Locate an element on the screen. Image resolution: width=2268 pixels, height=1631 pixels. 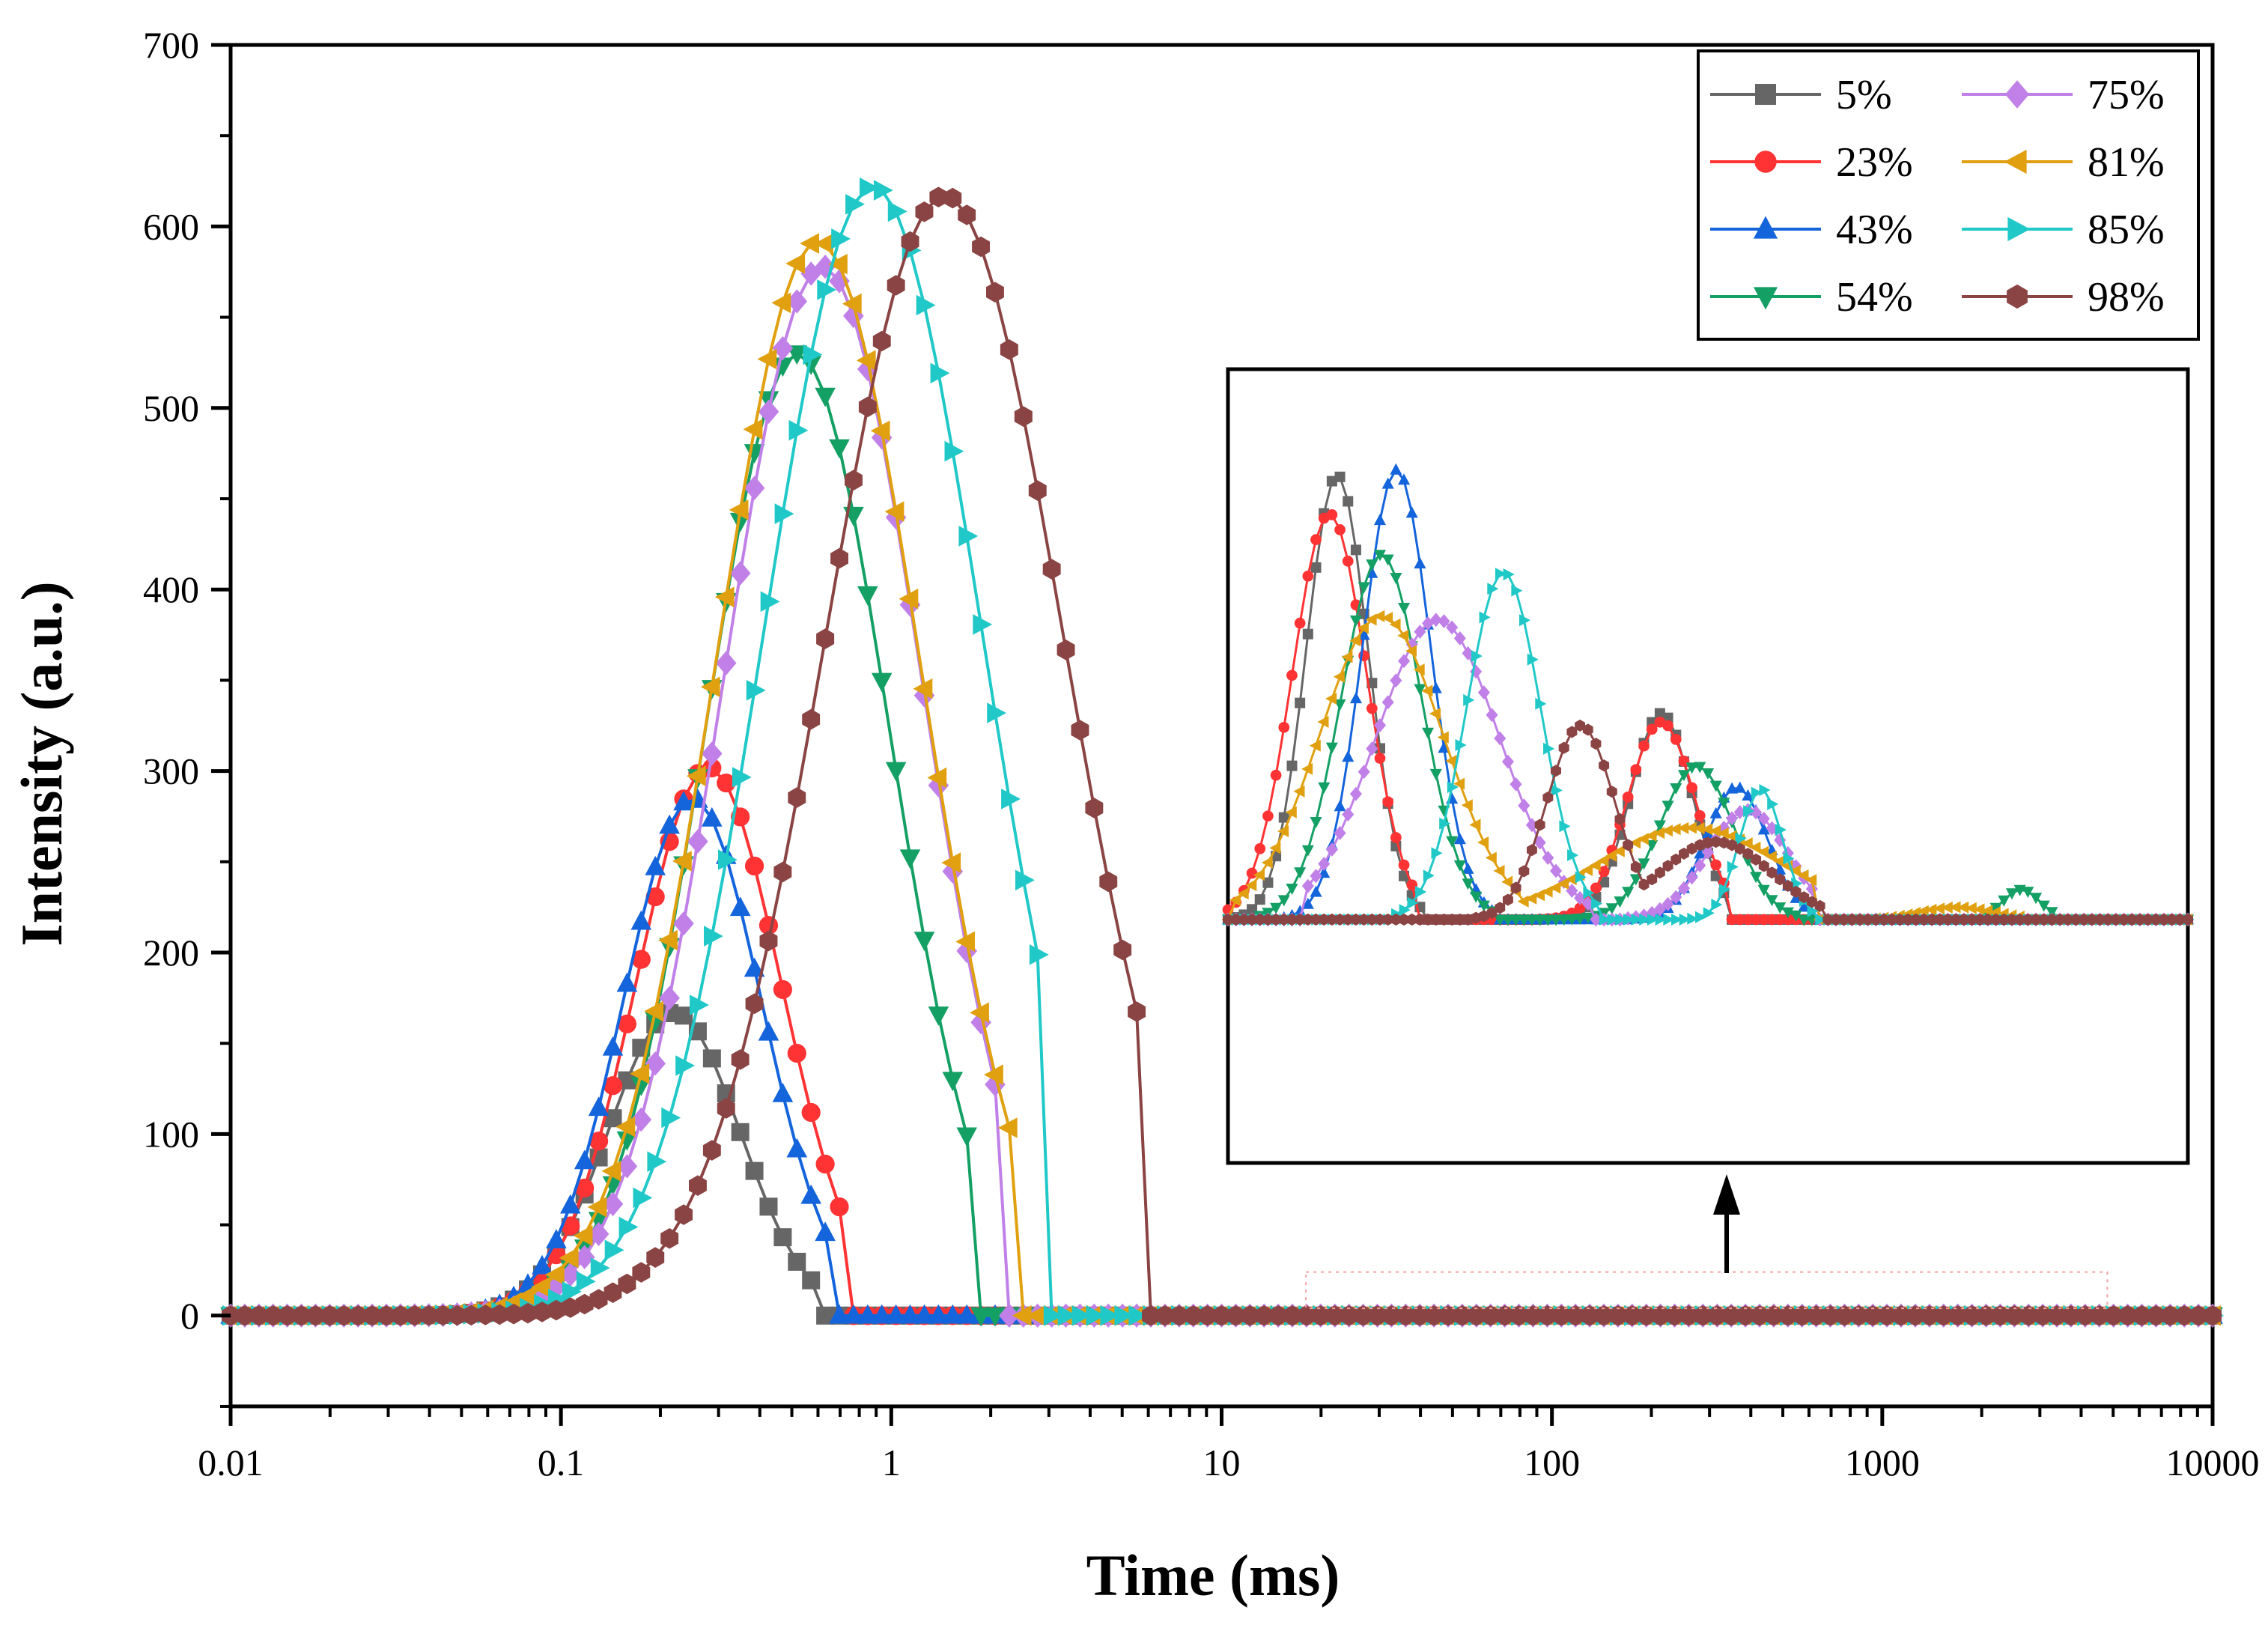
y-tick-label: 700 is located at coordinates (171, 45).